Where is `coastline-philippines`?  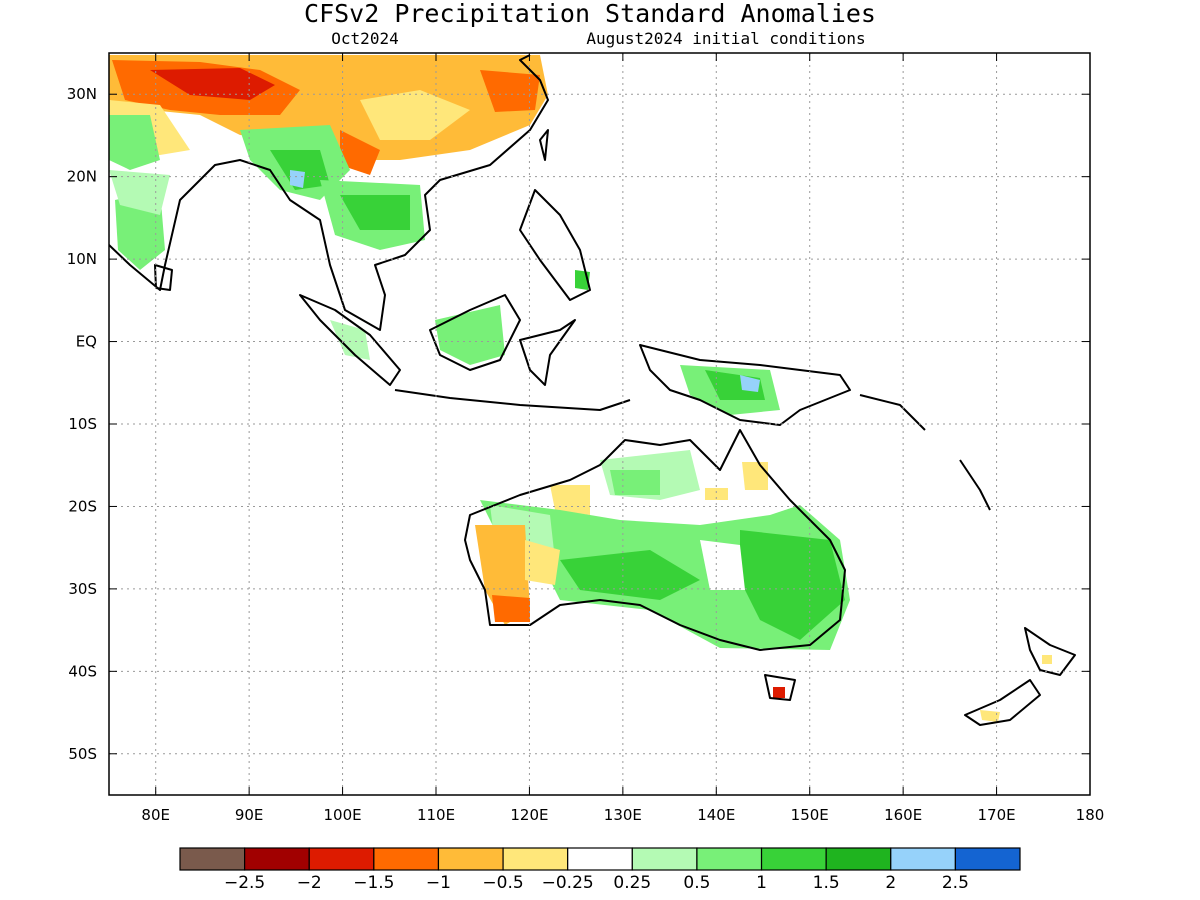 coastline-philippines is located at coordinates (555, 245).